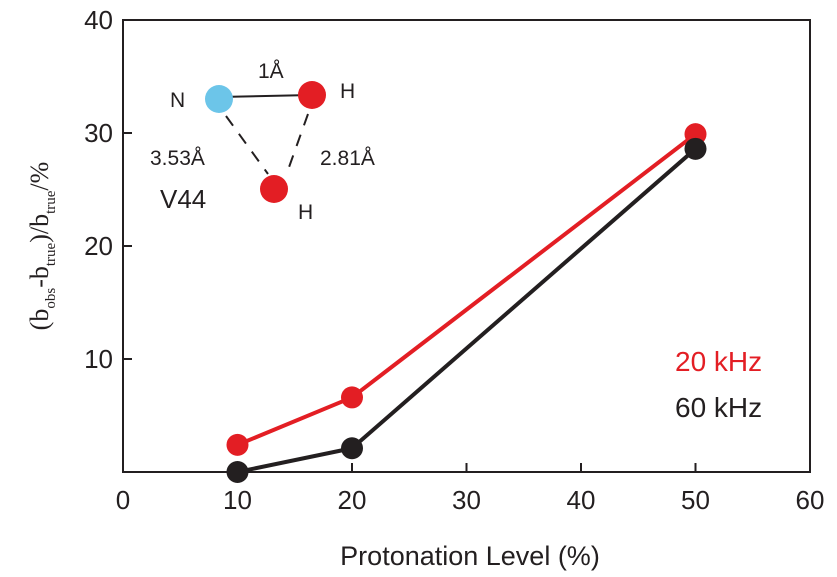  I want to click on x-tick-label: 50, so click(695, 500).